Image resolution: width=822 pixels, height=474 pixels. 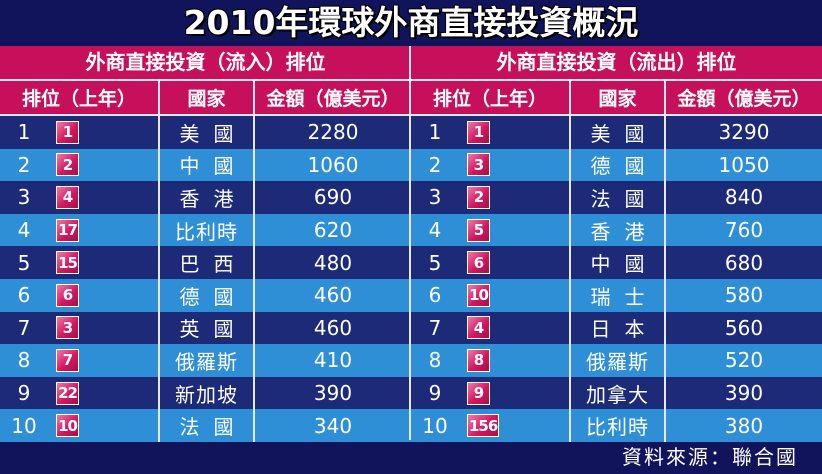 What do you see at coordinates (478, 230) in the screenshot?
I see `previous-rank-badge: 5` at bounding box center [478, 230].